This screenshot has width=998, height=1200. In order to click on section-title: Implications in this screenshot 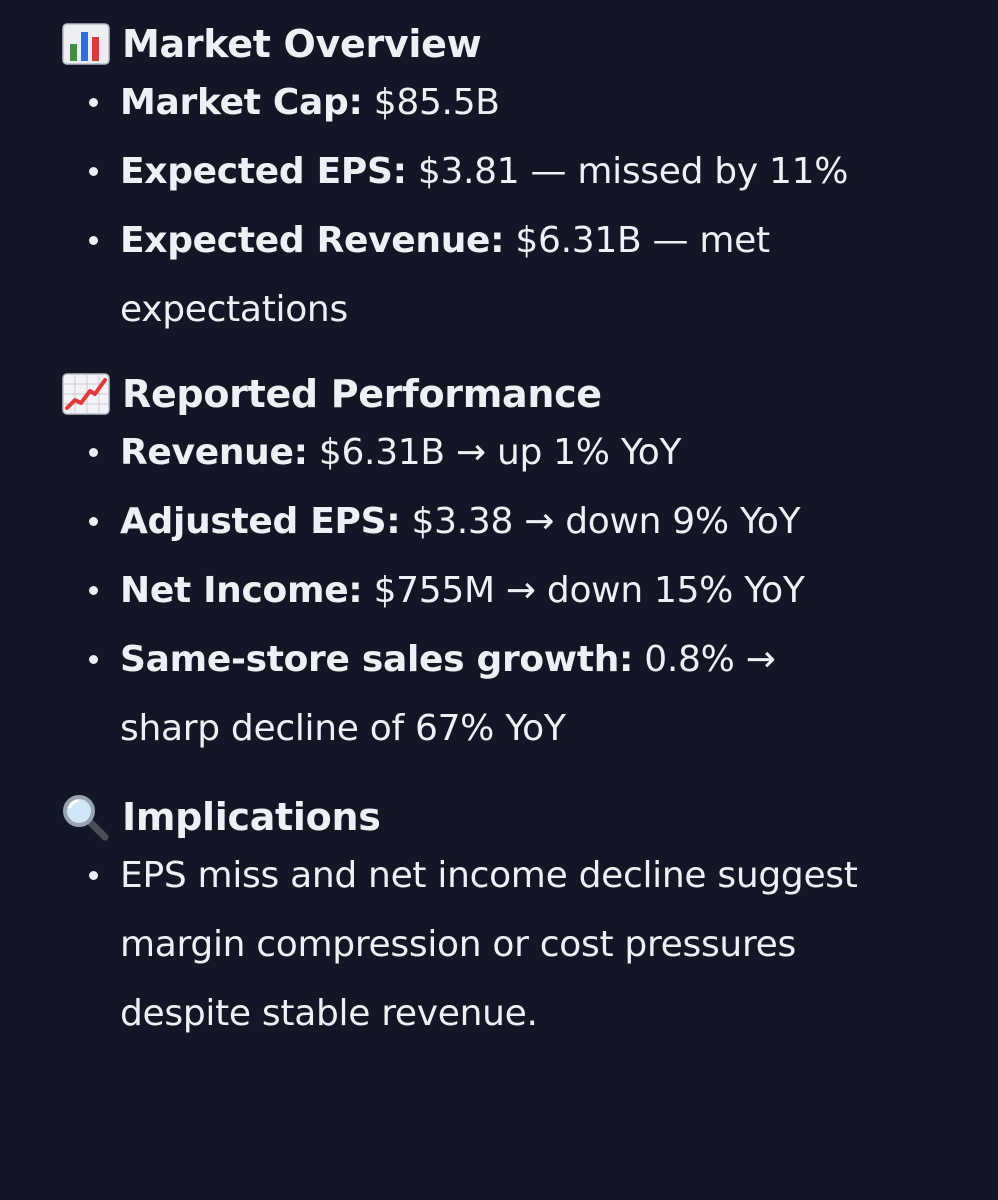, I will do `click(251, 817)`.